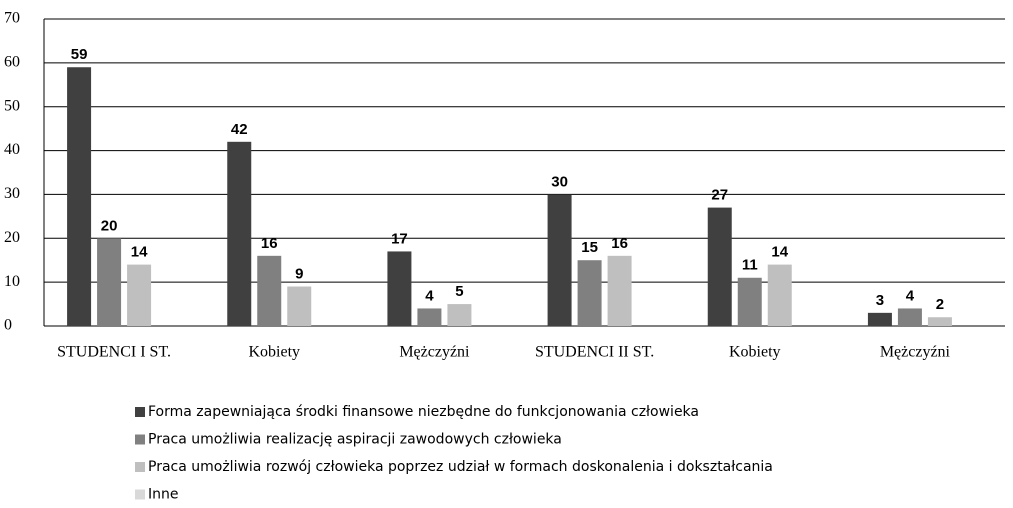  I want to click on value-label: 17, so click(399, 238).